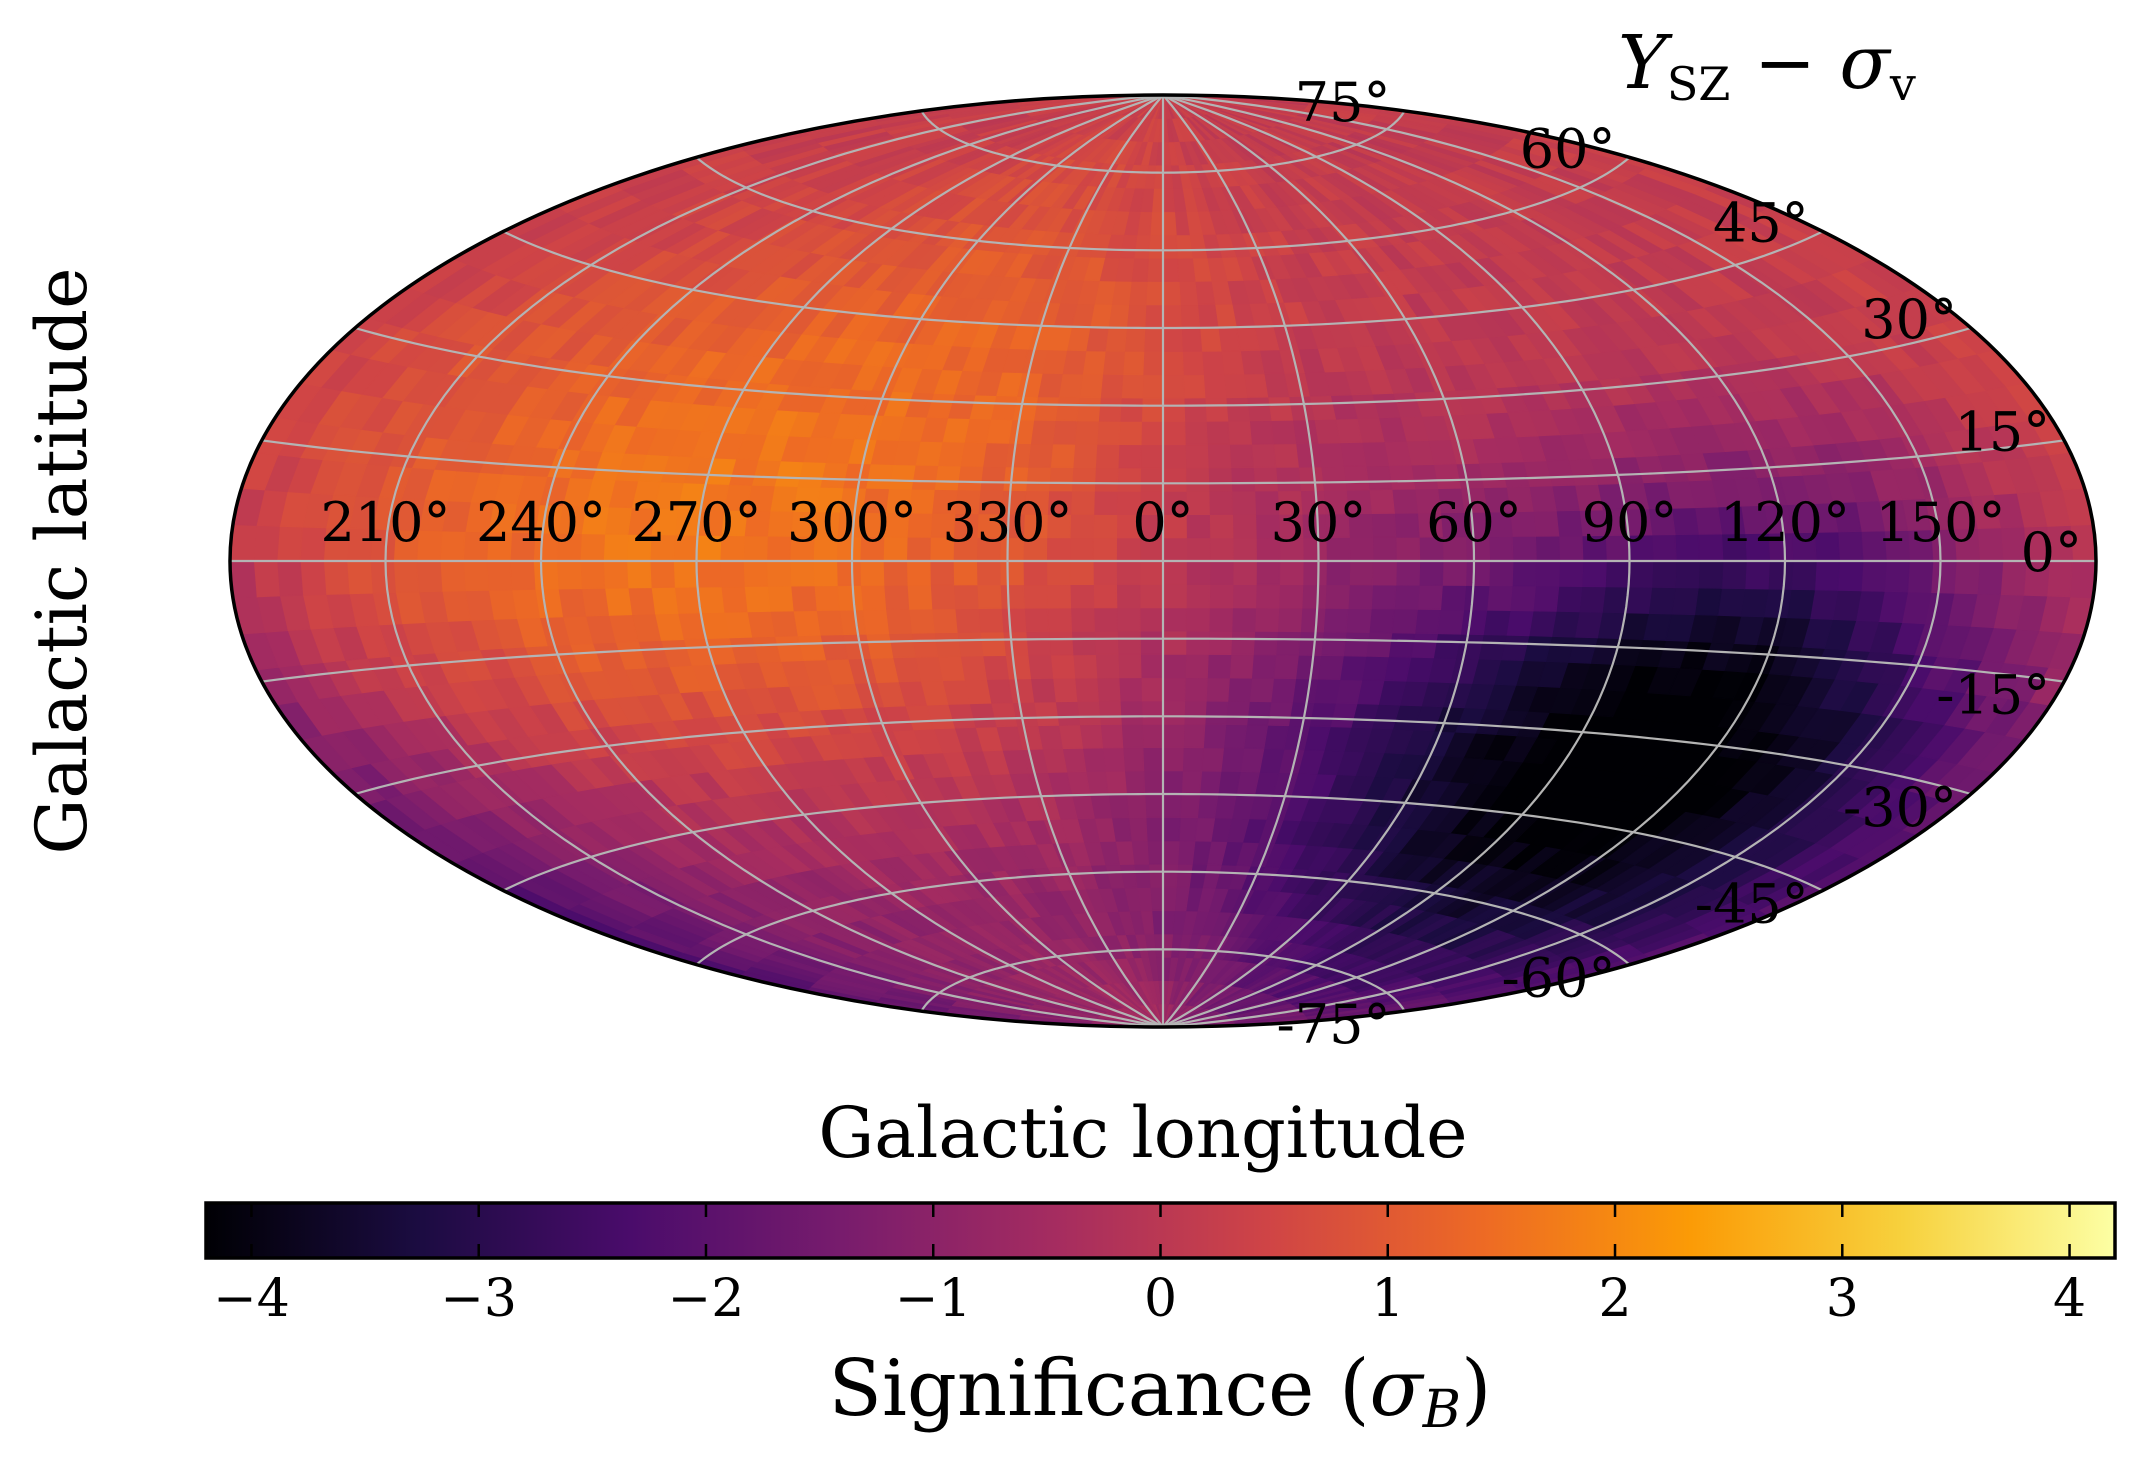  What do you see at coordinates (1160, 1299) in the screenshot?
I see `colorbar-tick-label: 0` at bounding box center [1160, 1299].